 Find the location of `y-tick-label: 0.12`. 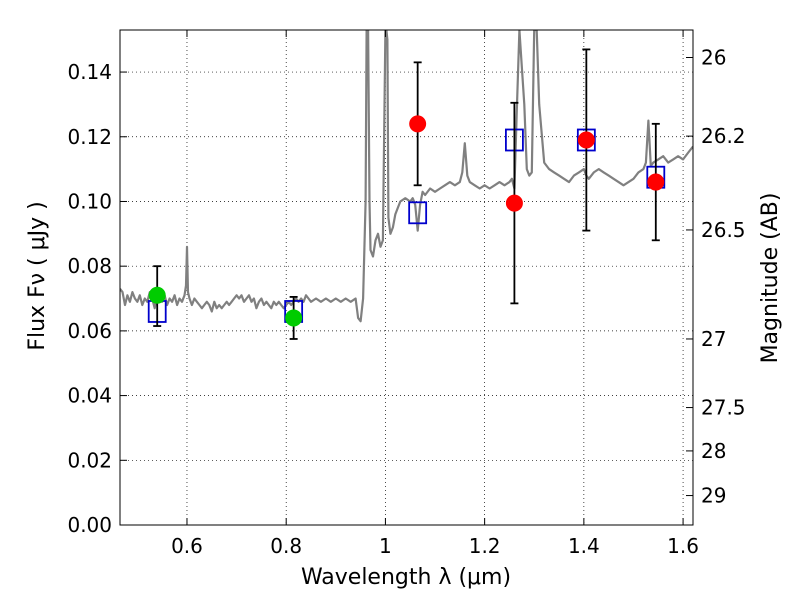

y-tick-label: 0.12 is located at coordinates (89, 137).